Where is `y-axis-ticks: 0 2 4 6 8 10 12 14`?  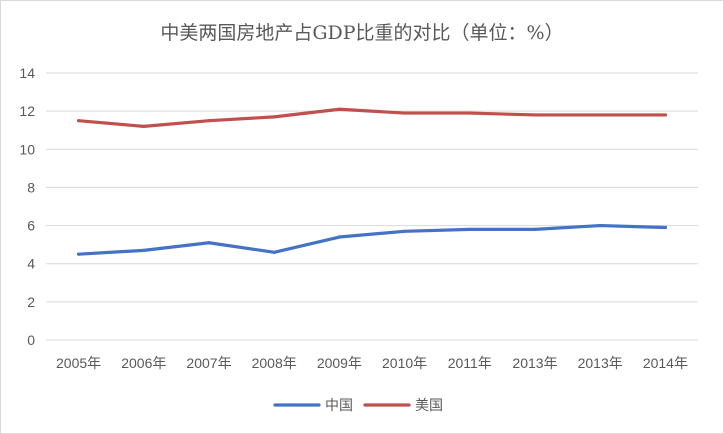
y-axis-ticks: 0 2 4 6 8 10 12 14 is located at coordinates (27, 206).